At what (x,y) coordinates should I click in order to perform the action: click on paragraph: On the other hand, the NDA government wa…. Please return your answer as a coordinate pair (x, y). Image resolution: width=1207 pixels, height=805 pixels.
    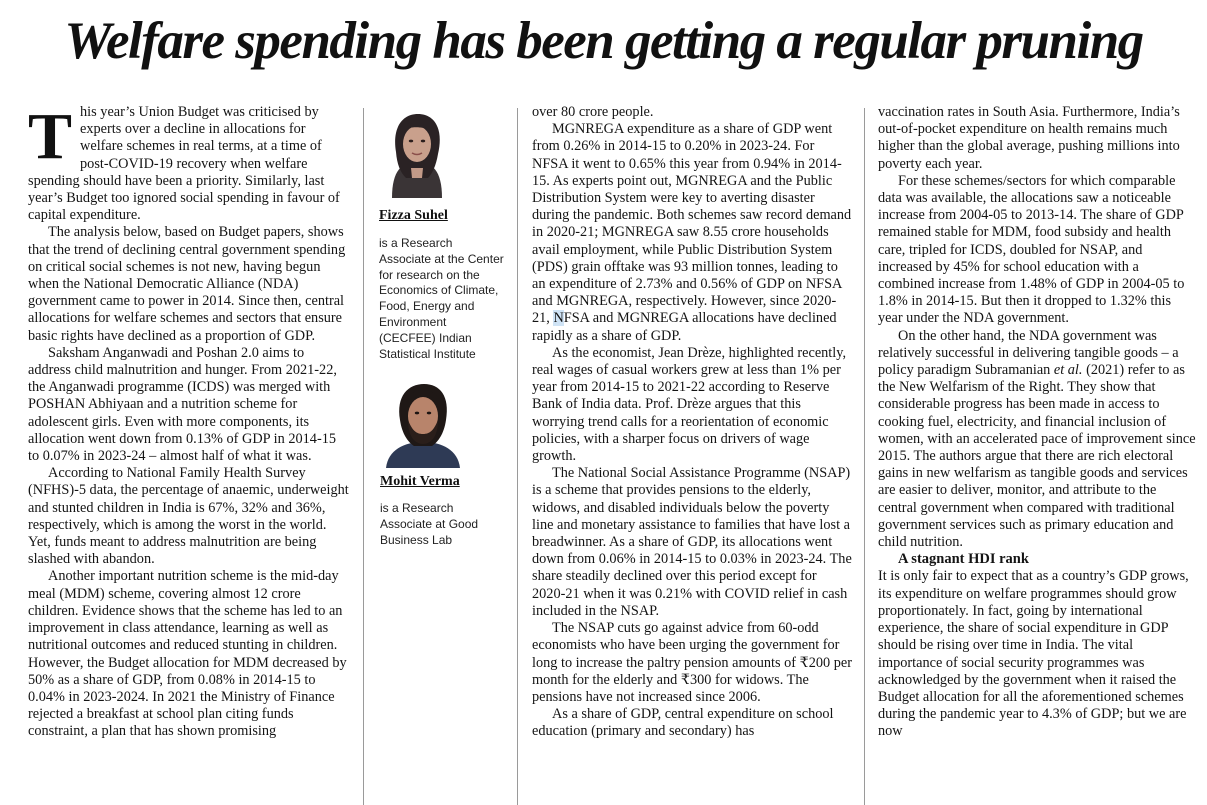
    Looking at the image, I should click on (1037, 440).